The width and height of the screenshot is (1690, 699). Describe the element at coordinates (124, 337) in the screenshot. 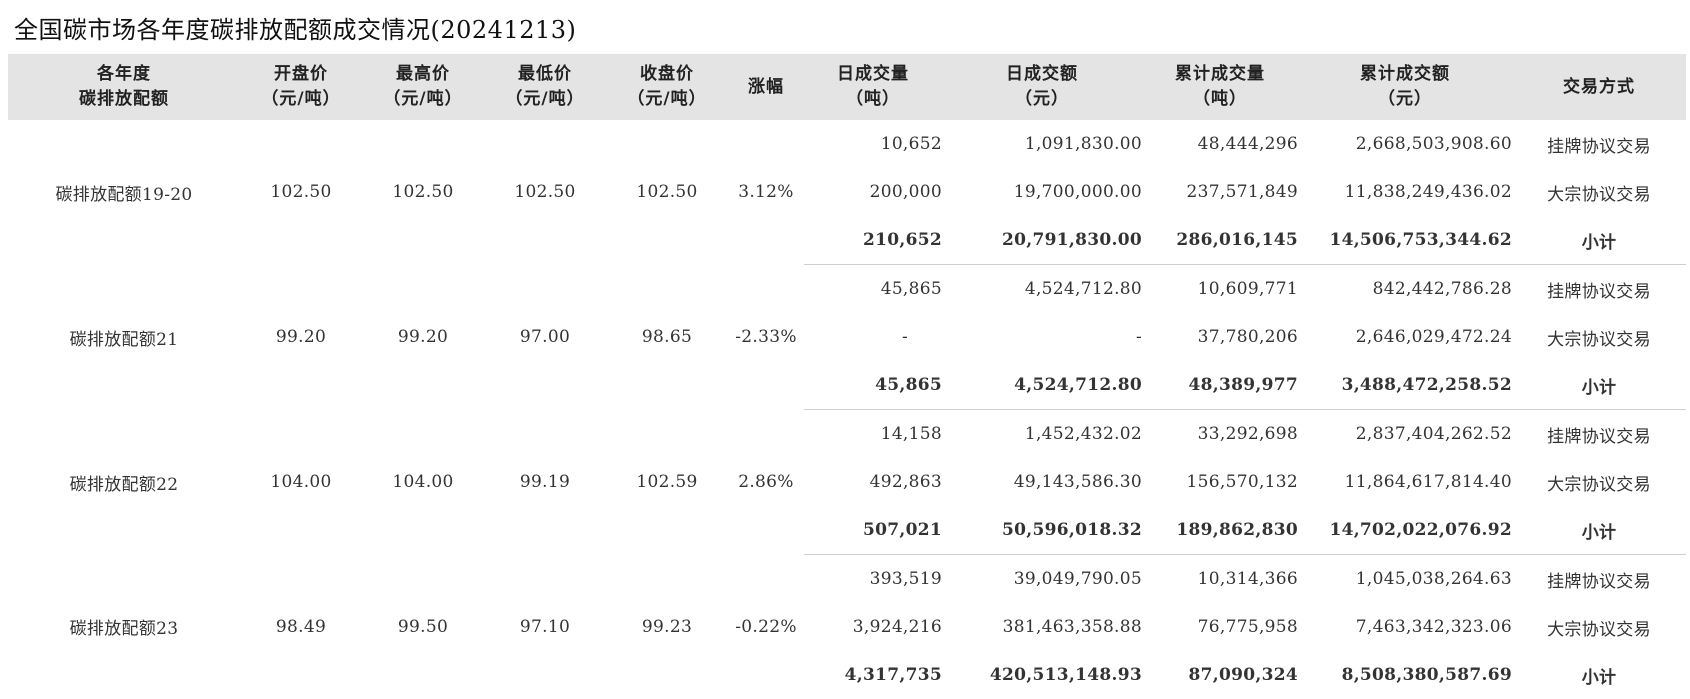

I see `allowance-name: 碳排放配额21` at that location.